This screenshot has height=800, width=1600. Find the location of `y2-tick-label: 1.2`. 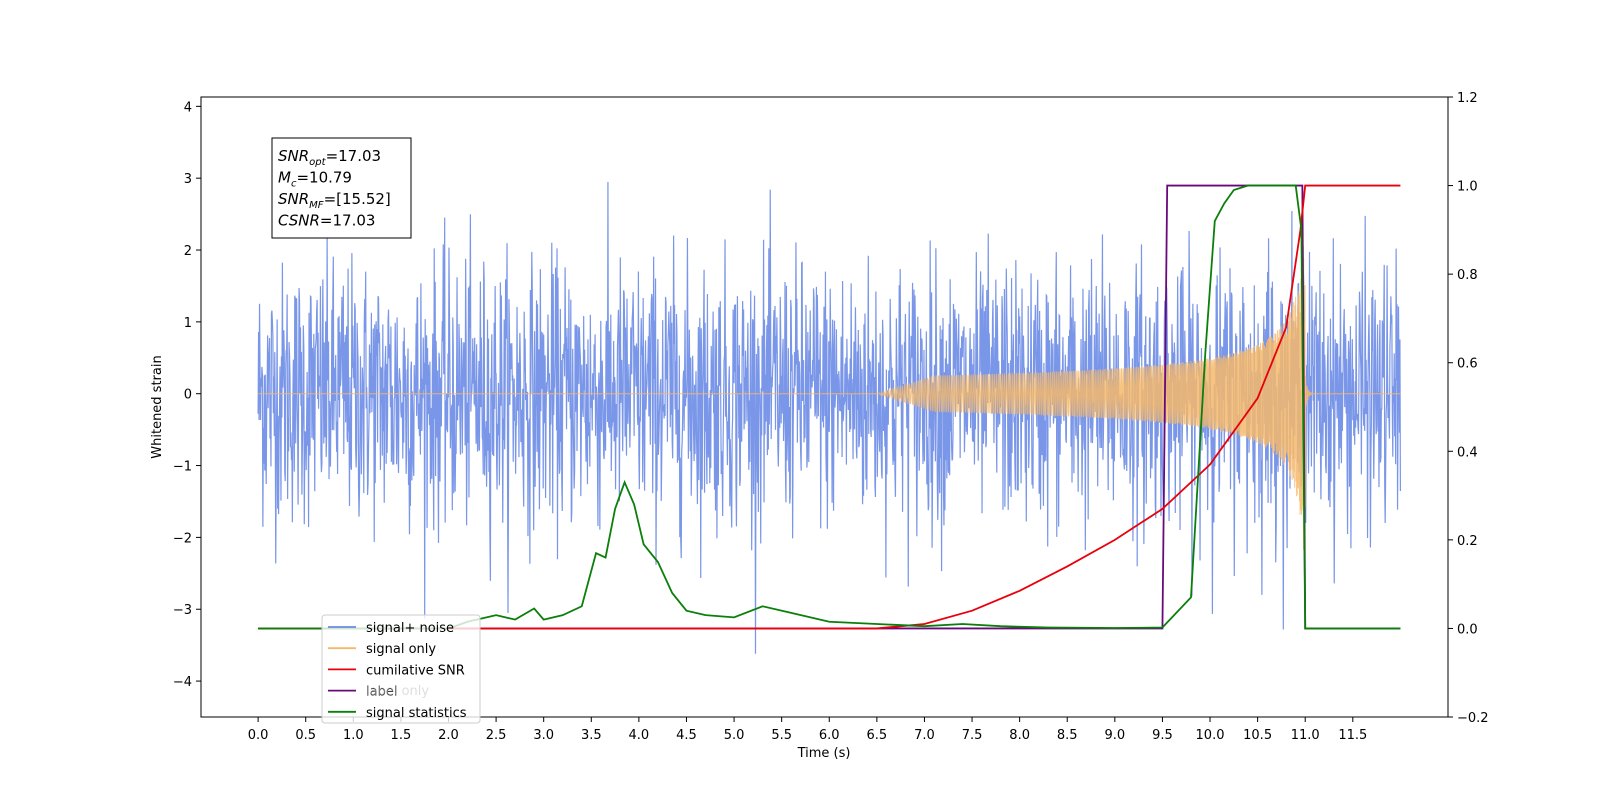

y2-tick-label: 1.2 is located at coordinates (1467, 98).